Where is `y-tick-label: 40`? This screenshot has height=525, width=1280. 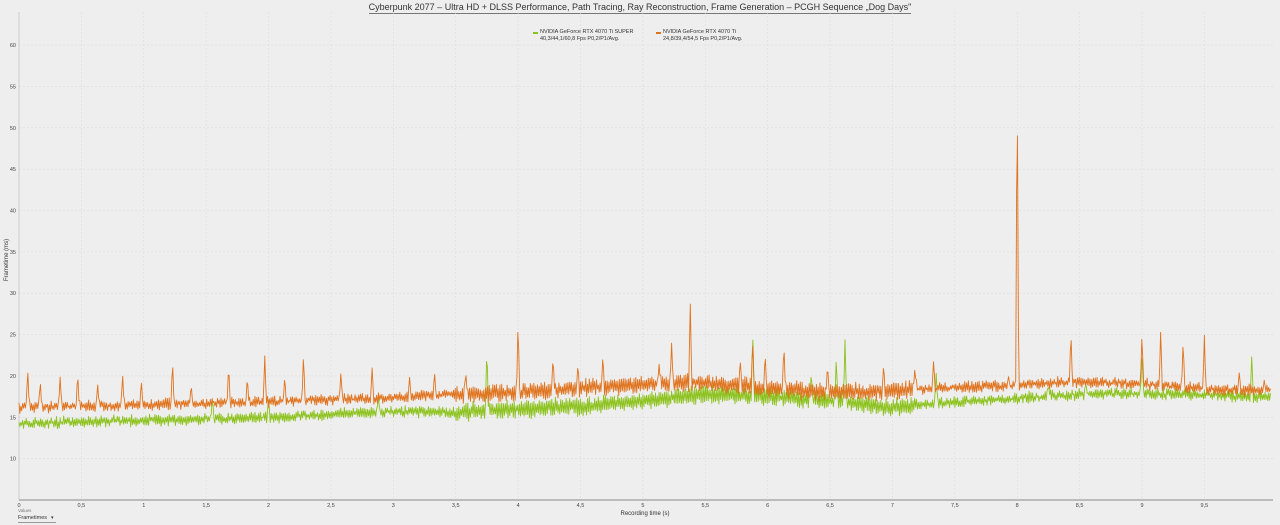 y-tick-label: 40 is located at coordinates (13, 212).